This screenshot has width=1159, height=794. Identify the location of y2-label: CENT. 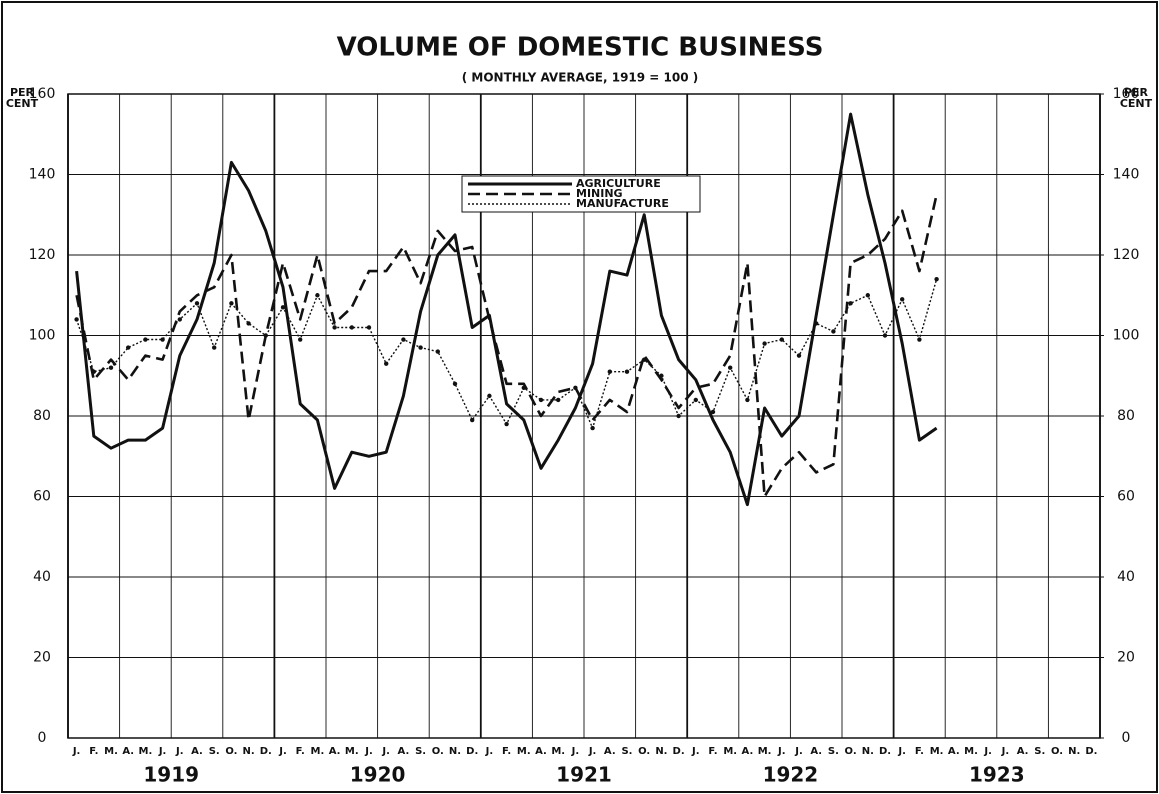
(1136, 103).